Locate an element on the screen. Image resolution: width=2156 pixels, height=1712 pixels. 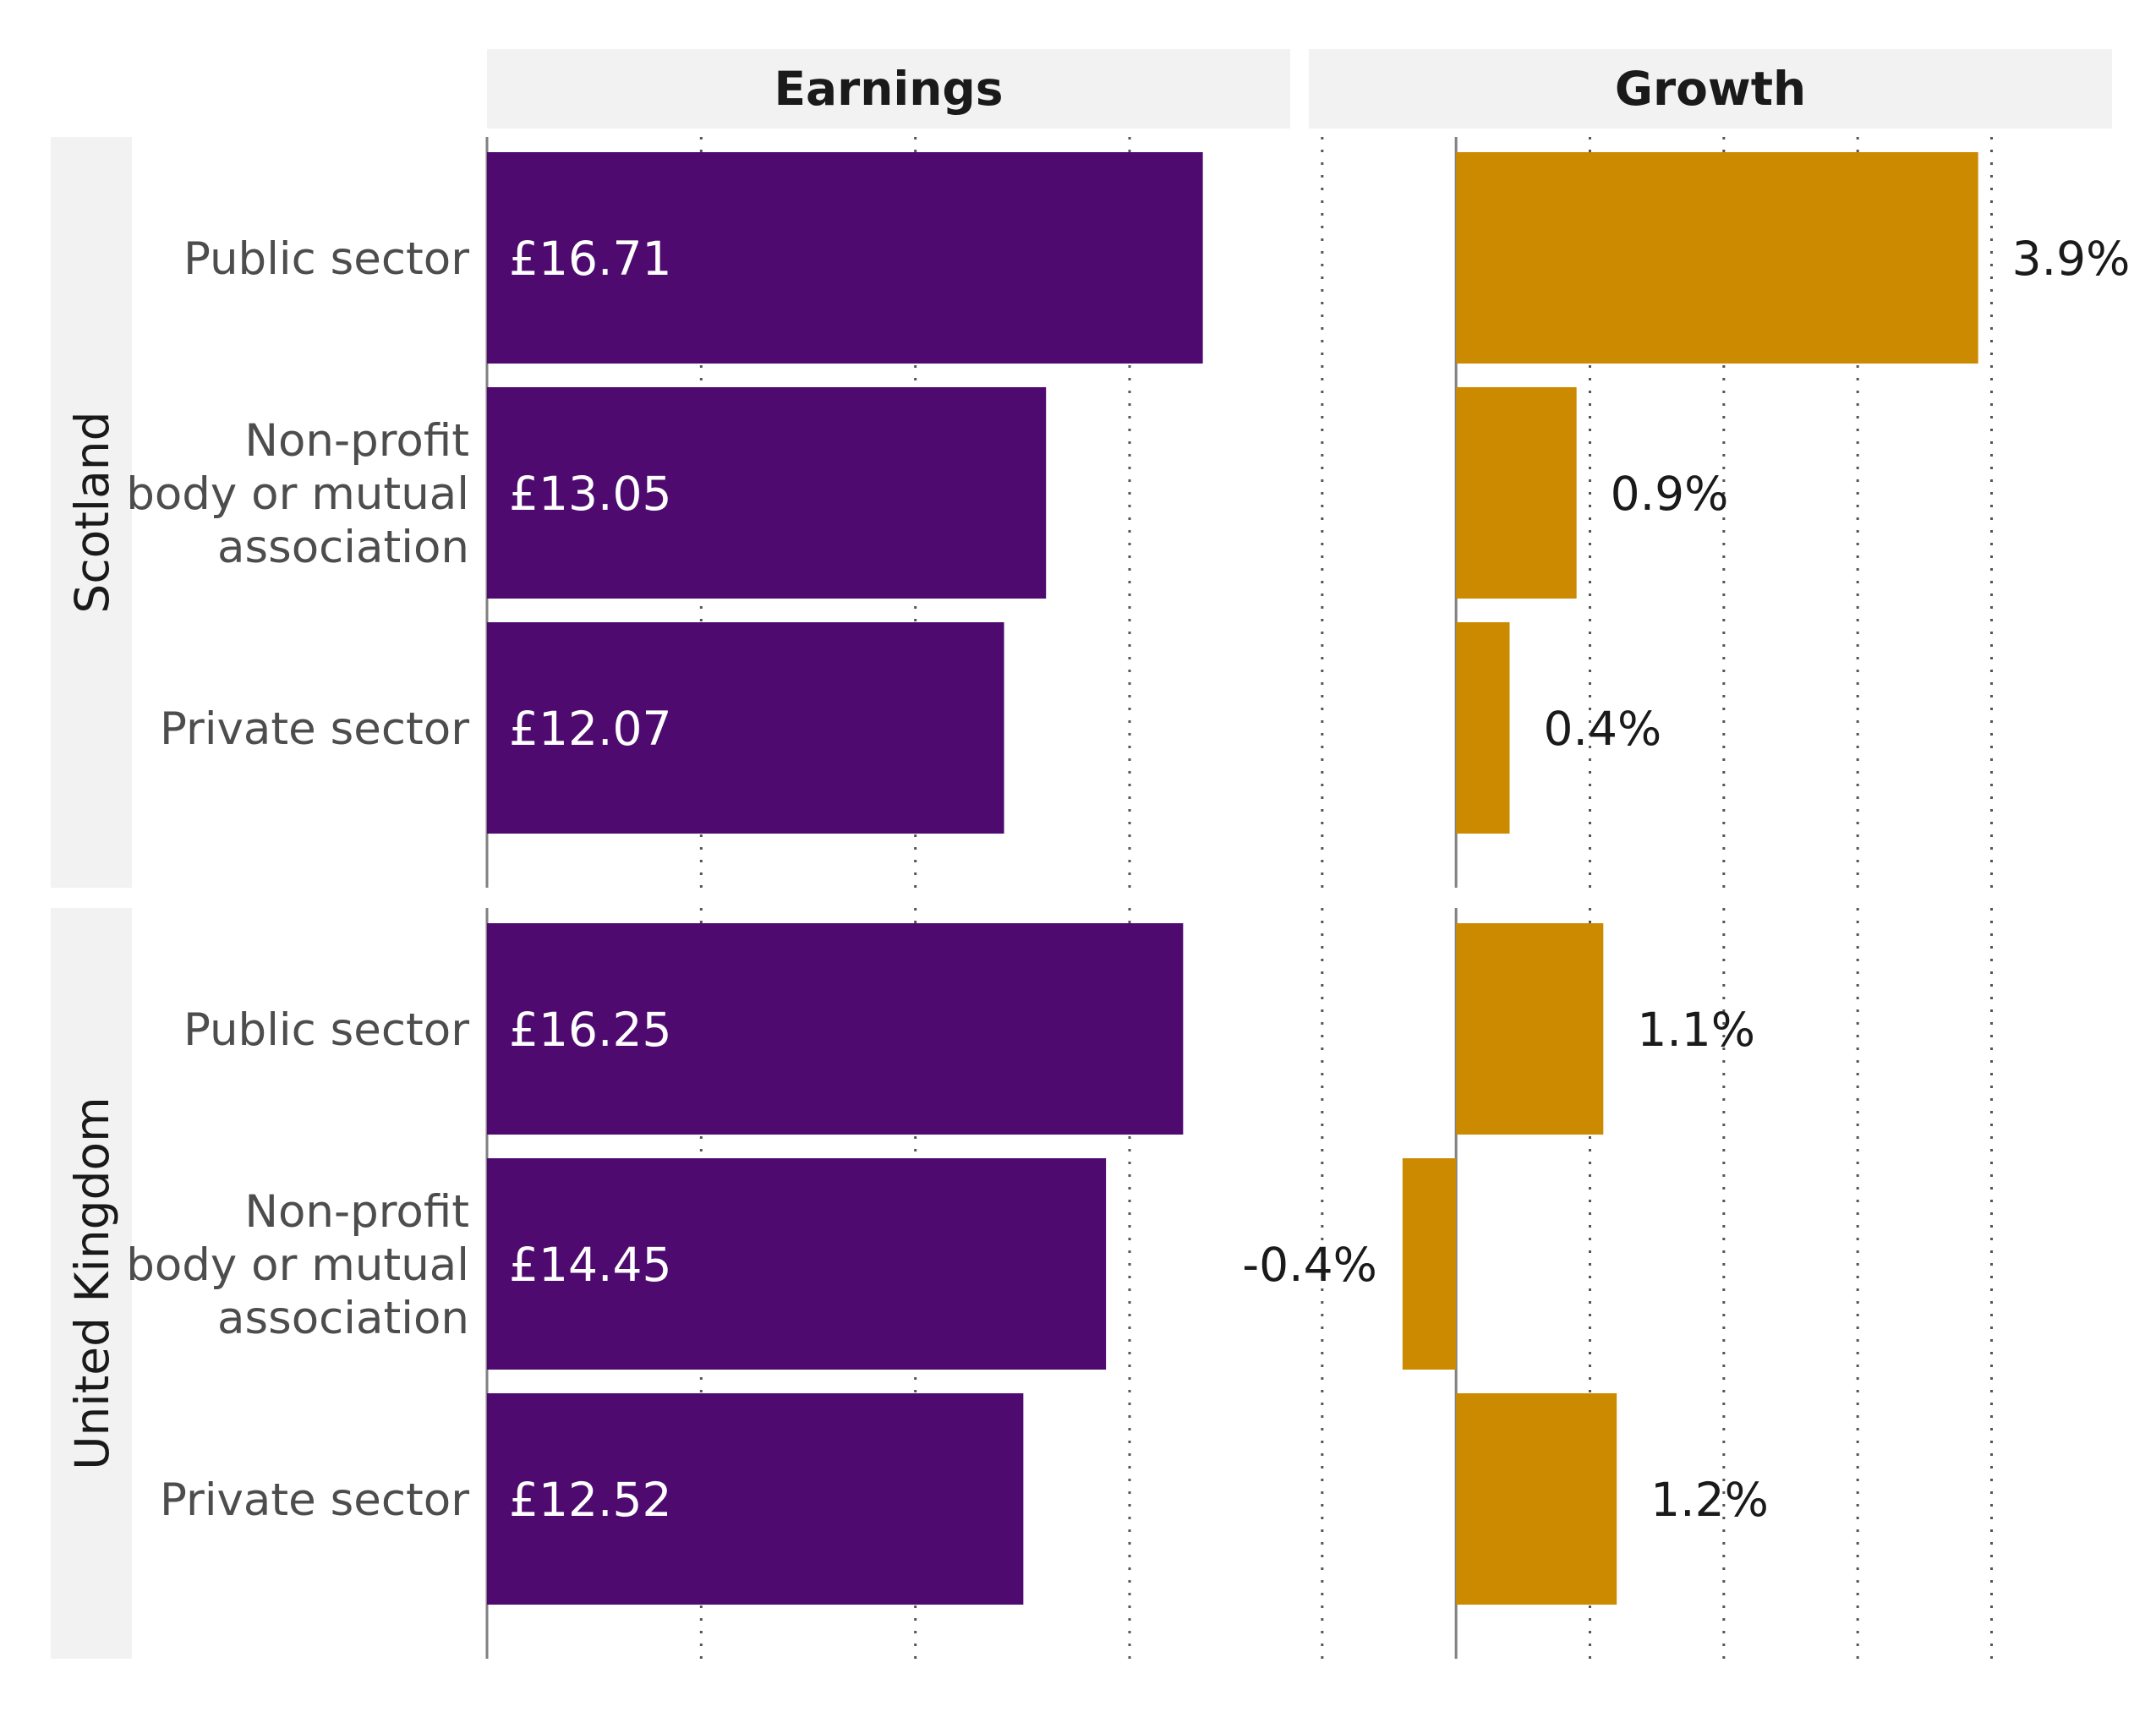
facet-strip-growth is located at coordinates (1710, 89).